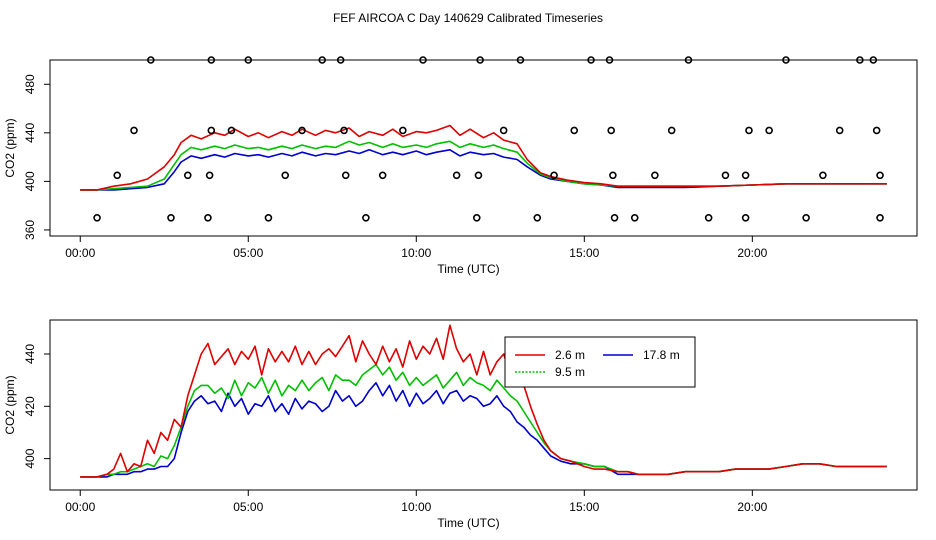 This screenshot has height=540, width=936. Describe the element at coordinates (600, 362) in the screenshot. I see `legend-box` at that location.